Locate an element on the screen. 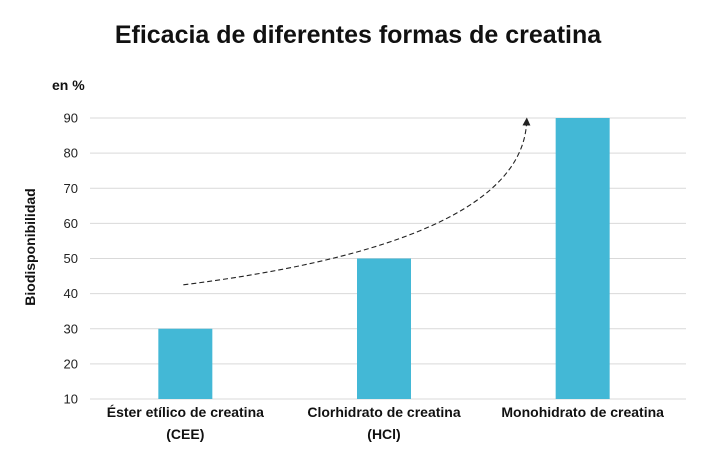 The width and height of the screenshot is (720, 455). x-category-label: Clorhidrato de creatina is located at coordinates (383, 412).